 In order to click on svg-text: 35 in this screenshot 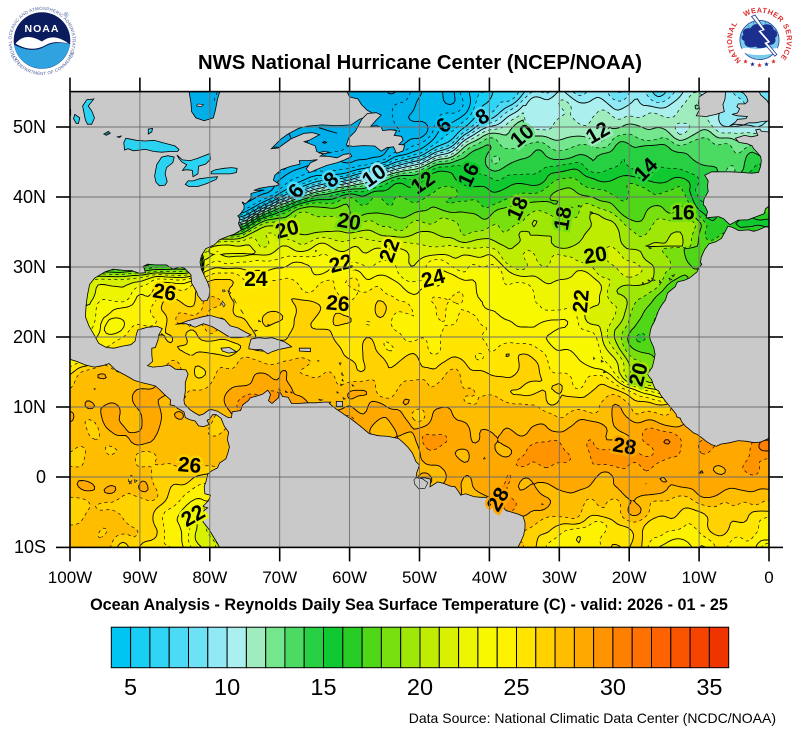, I will do `click(709, 687)`.